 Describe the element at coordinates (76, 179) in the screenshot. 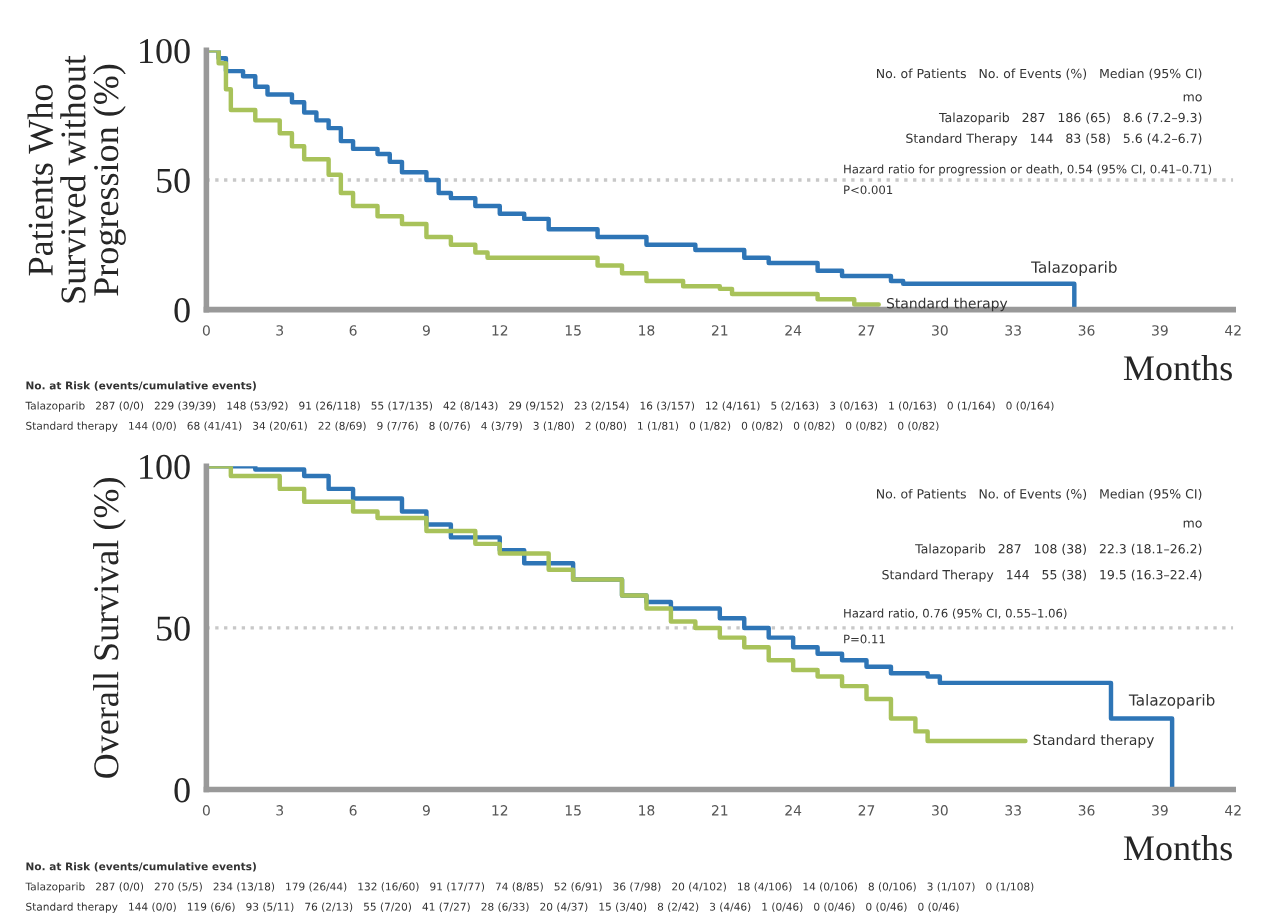

I see `y-axis-title: Patients Who Survived without Progression (%)` at that location.